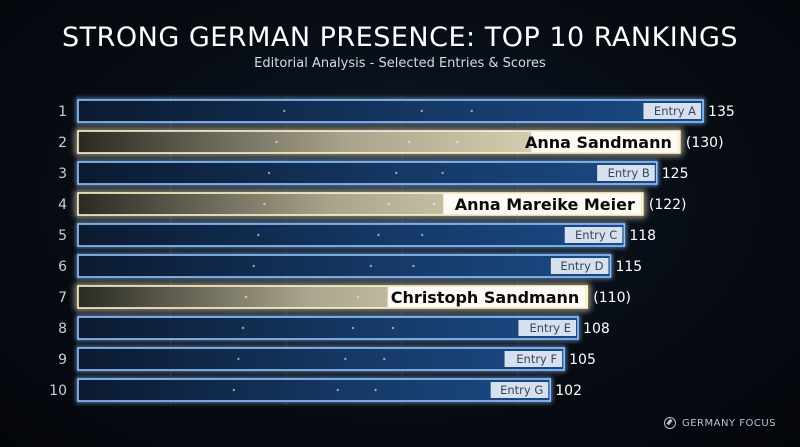 This screenshot has height=447, width=800. Describe the element at coordinates (62, 298) in the screenshot. I see `rank-label: 7` at that location.